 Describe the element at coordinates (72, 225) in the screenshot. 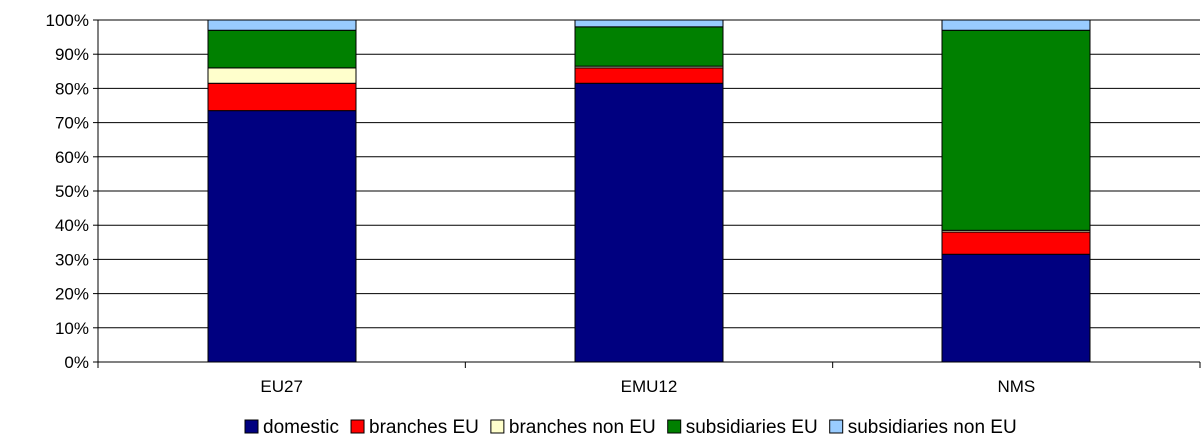

I see `y-tick-label: 40%` at that location.